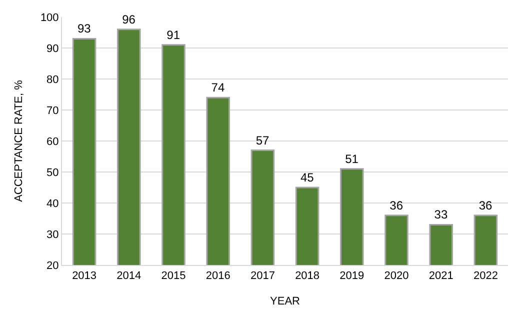  Describe the element at coordinates (218, 276) in the screenshot. I see `x-tick-label: 2016` at that location.